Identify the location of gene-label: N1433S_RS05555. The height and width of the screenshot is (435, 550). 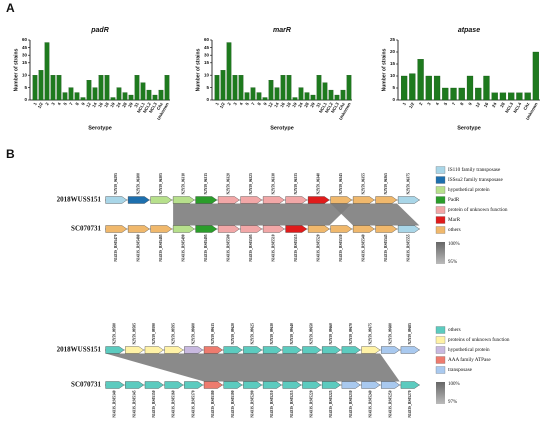
(409, 247).